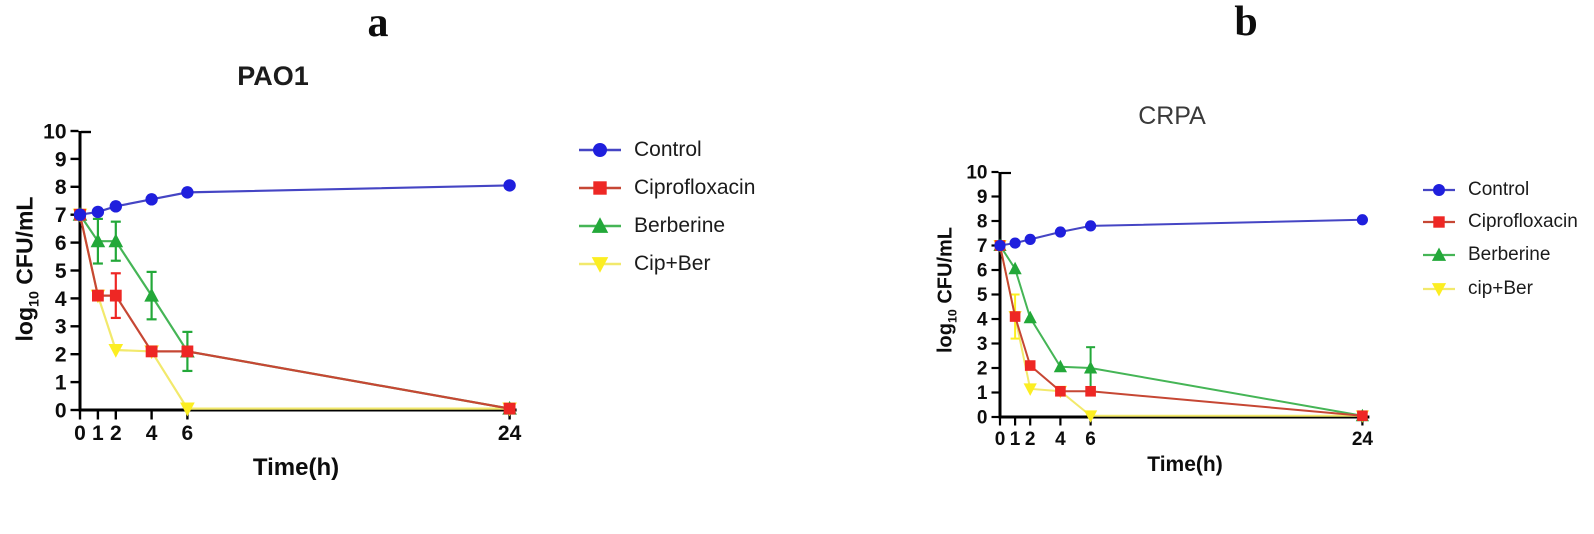  Describe the element at coordinates (152, 433) in the screenshot. I see `x-tick-label: 4` at that location.